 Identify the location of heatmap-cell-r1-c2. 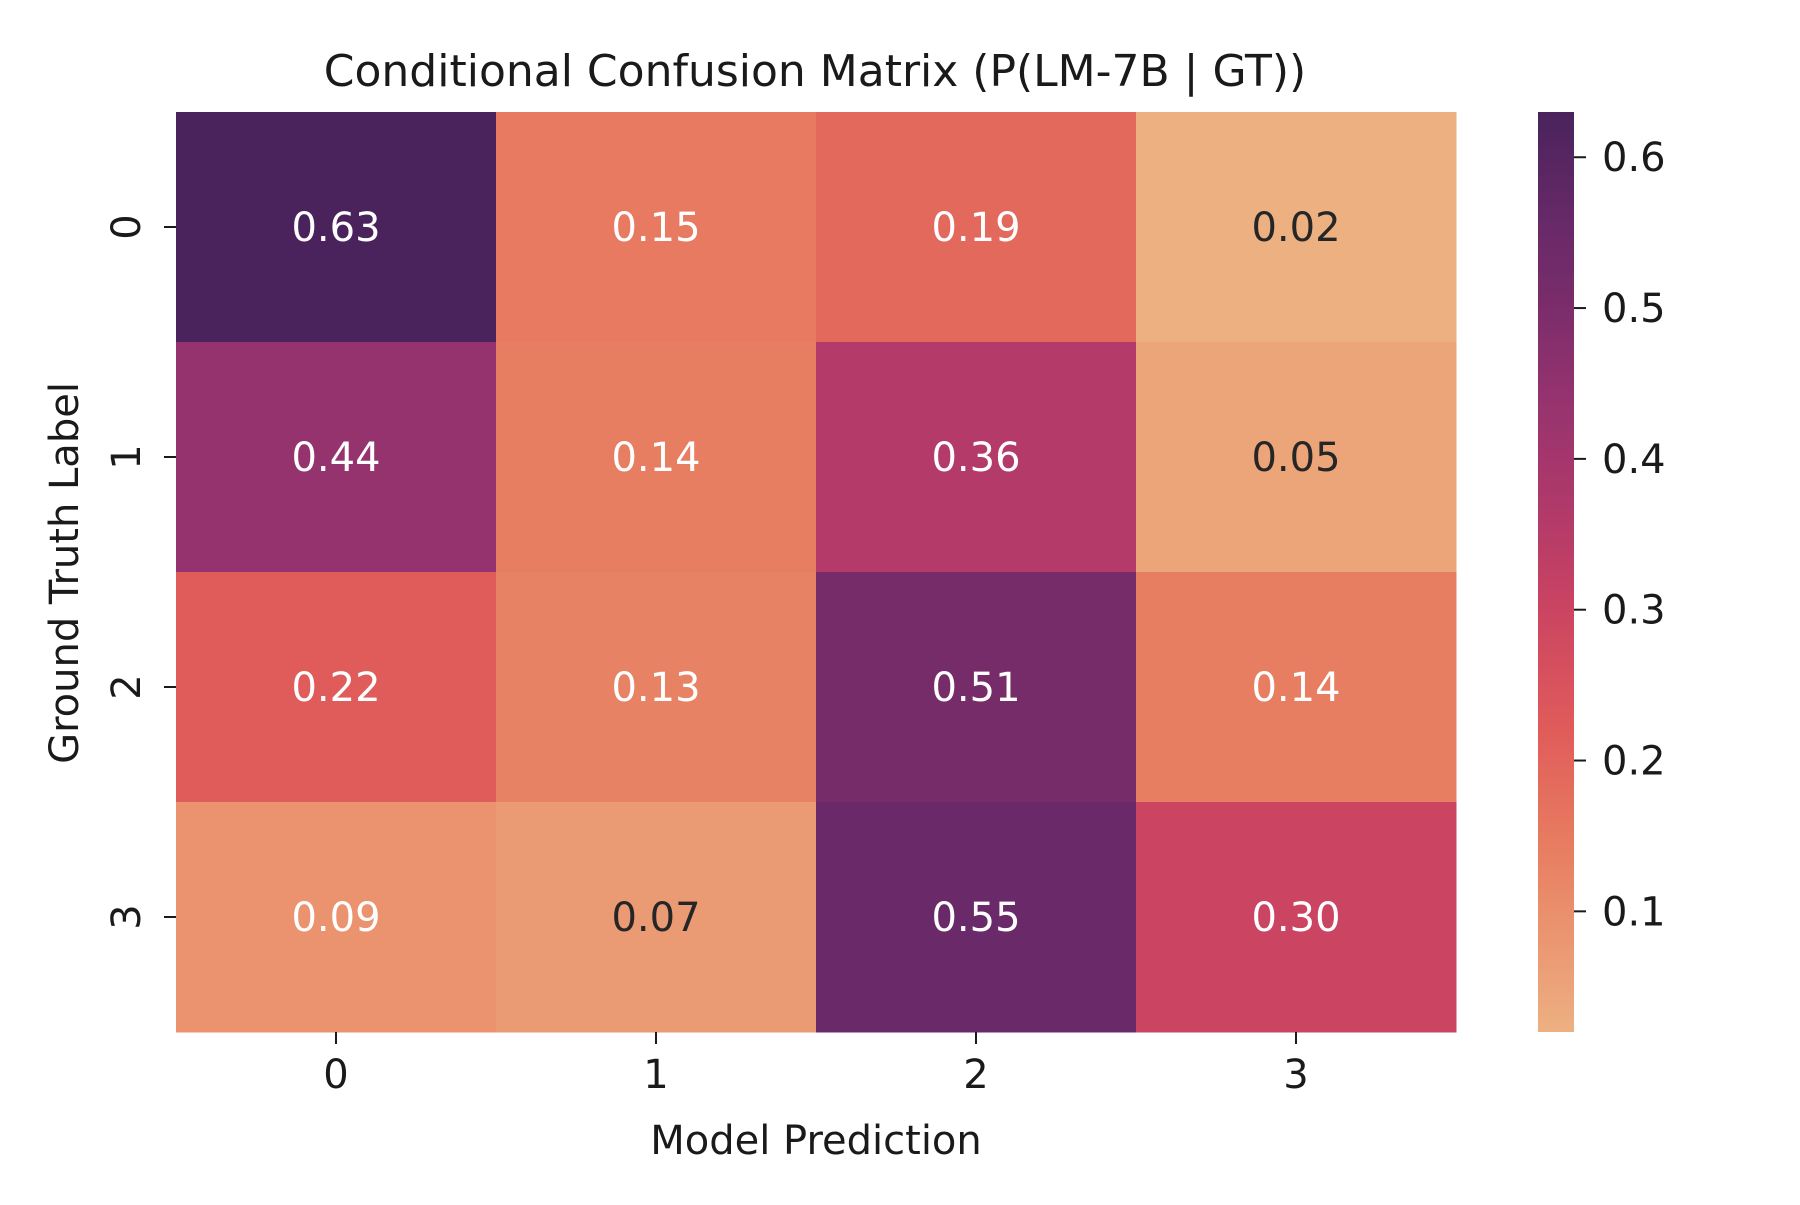
(976, 457).